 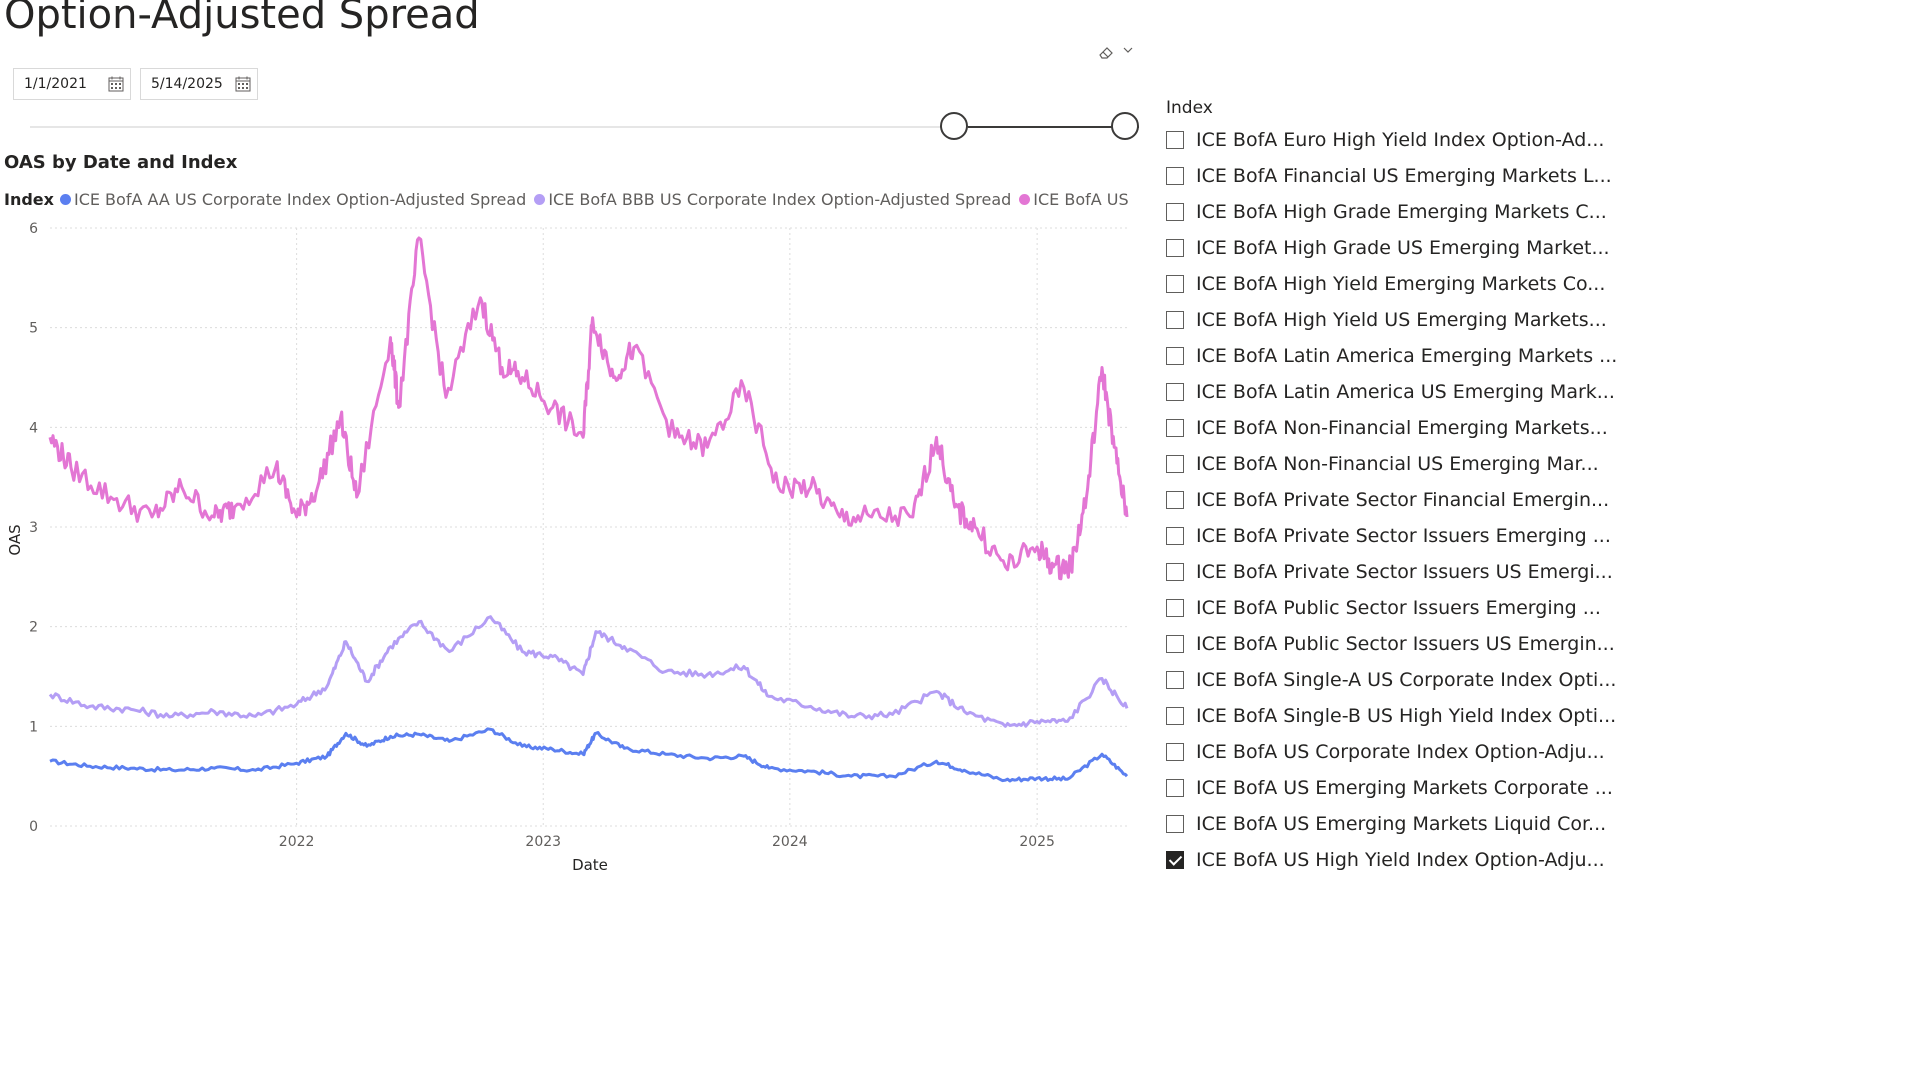 What do you see at coordinates (29, 199) in the screenshot?
I see `legend-title: Index` at bounding box center [29, 199].